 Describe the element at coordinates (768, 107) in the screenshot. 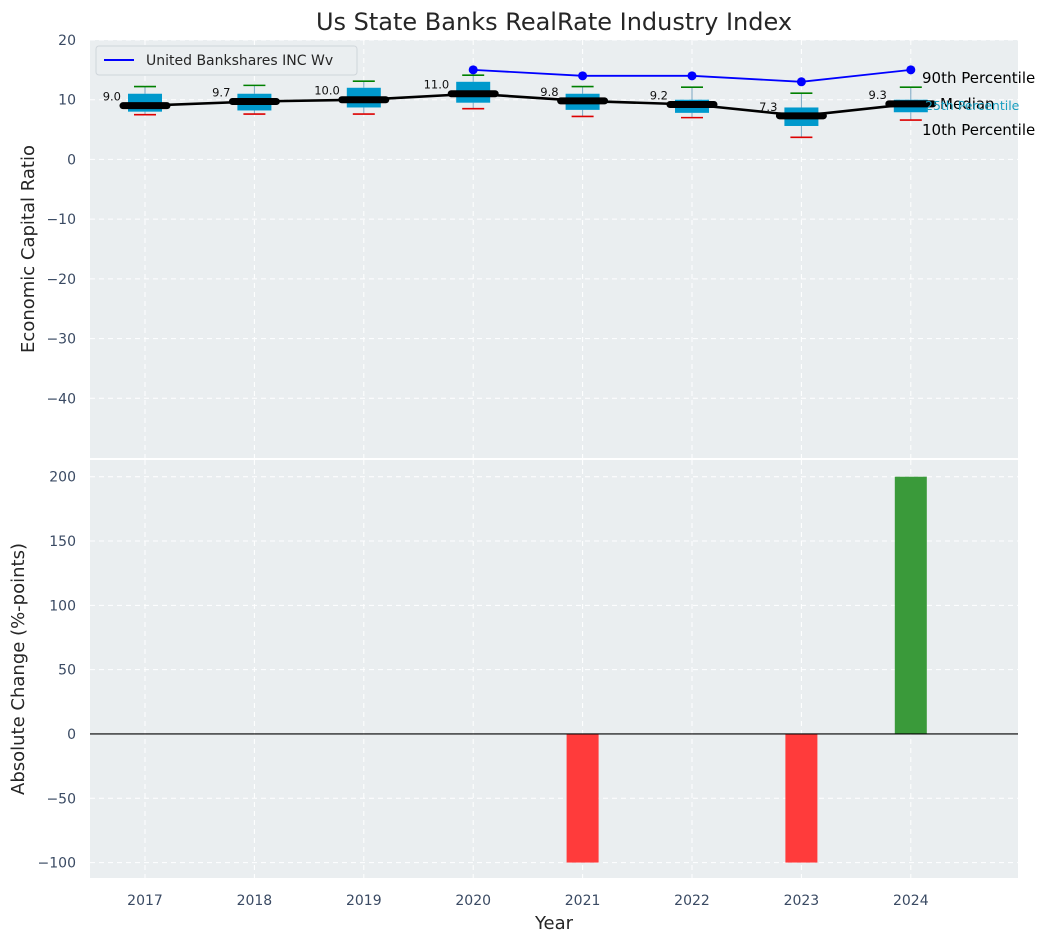

I see `median-value-label: 7.3` at that location.